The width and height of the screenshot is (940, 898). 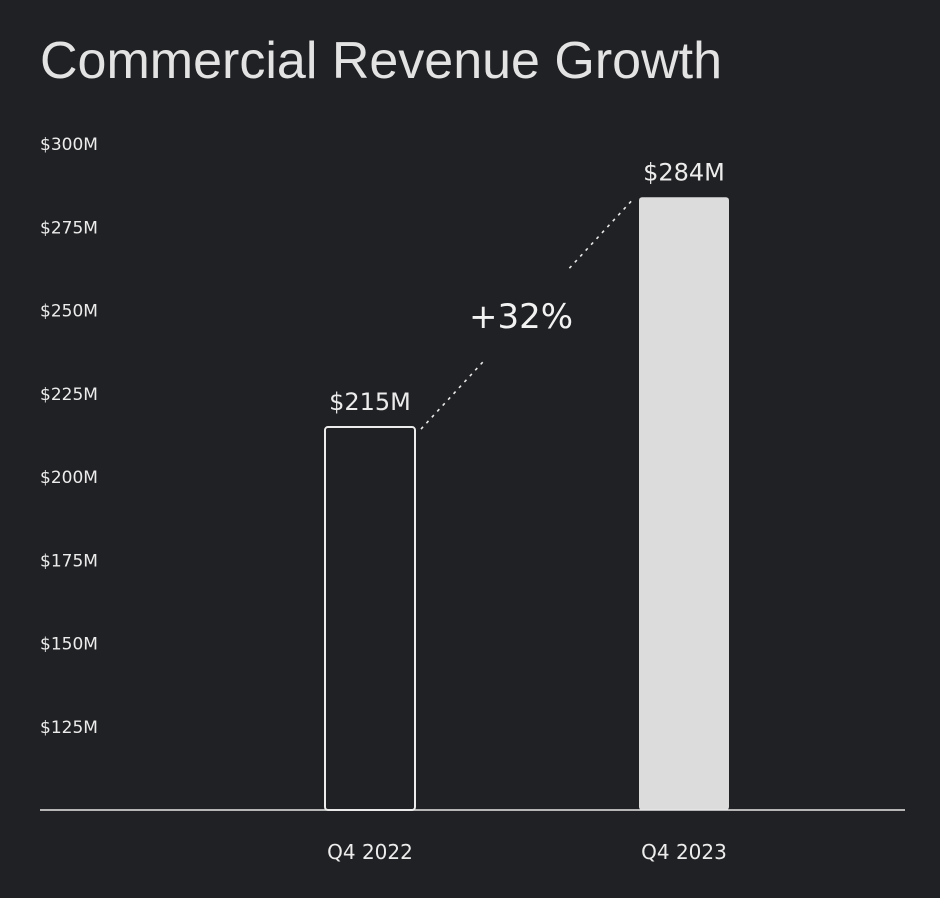 I want to click on y-tick-label: $125M, so click(x=69, y=728).